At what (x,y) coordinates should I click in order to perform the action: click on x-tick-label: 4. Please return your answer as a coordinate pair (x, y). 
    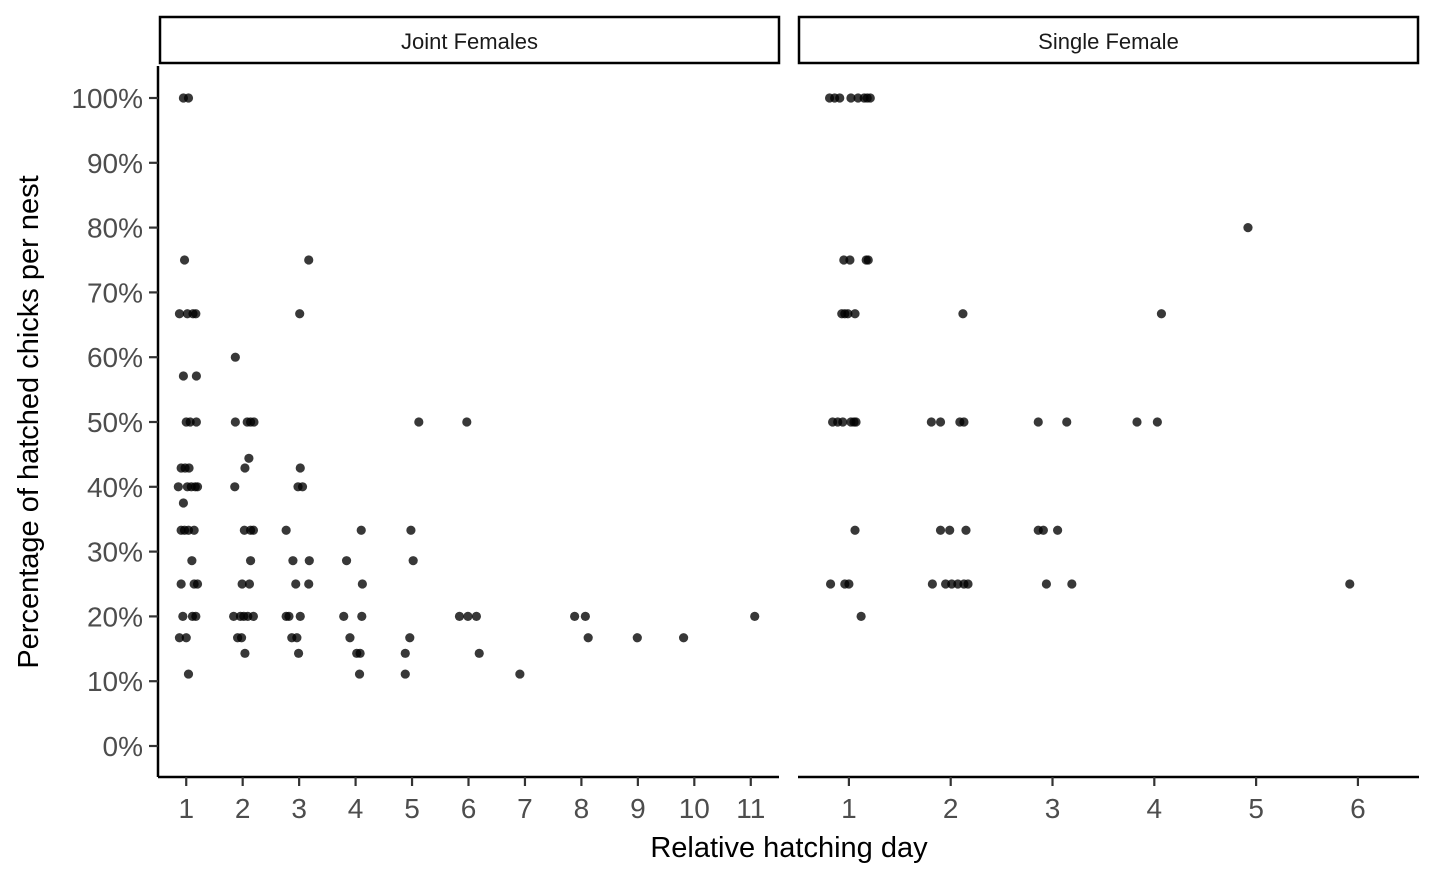
    Looking at the image, I should click on (356, 808).